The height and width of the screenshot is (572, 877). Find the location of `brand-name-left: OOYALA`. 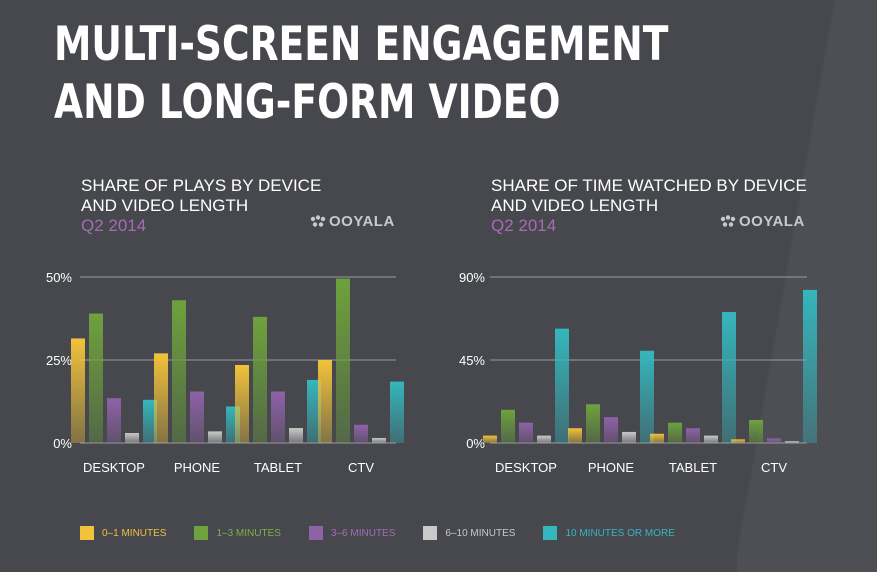

brand-name-left: OOYALA is located at coordinates (362, 221).